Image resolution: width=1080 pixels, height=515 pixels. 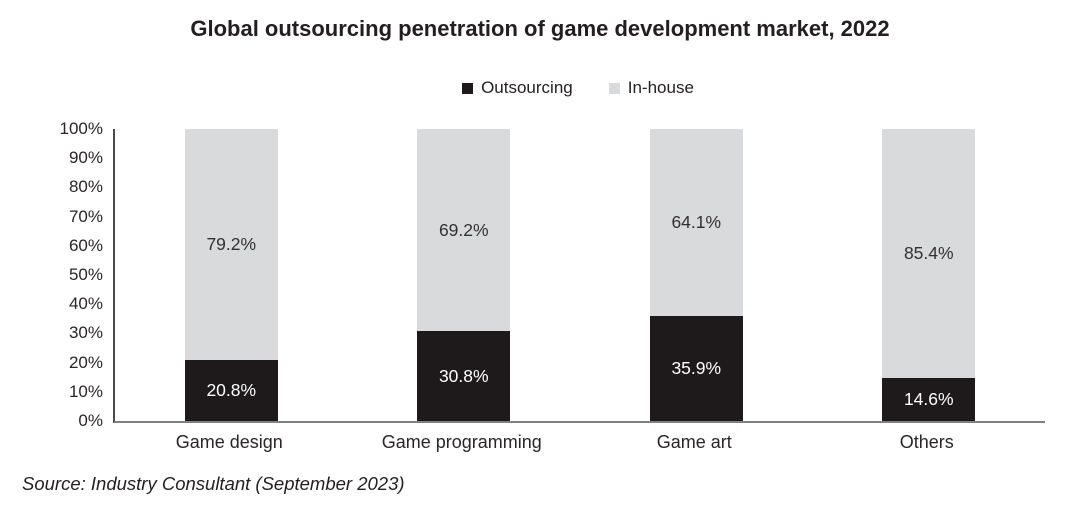 What do you see at coordinates (51, 274) in the screenshot?
I see `y-axis-tick-labels: 0% 10% 20% 30% 40% 50% 60% 70% 80% 90% 100%` at bounding box center [51, 274].